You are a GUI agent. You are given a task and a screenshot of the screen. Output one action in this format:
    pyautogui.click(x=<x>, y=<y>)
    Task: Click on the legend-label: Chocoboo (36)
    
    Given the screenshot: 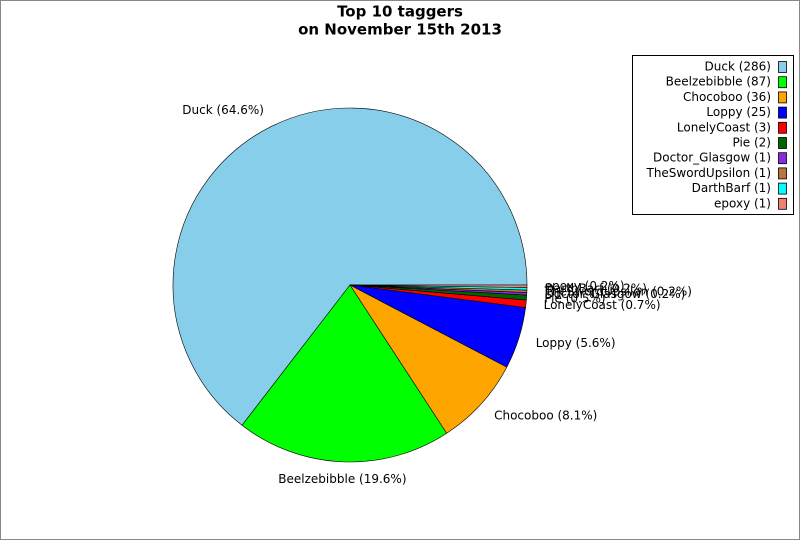 What is the action you would take?
    pyautogui.click(x=727, y=97)
    